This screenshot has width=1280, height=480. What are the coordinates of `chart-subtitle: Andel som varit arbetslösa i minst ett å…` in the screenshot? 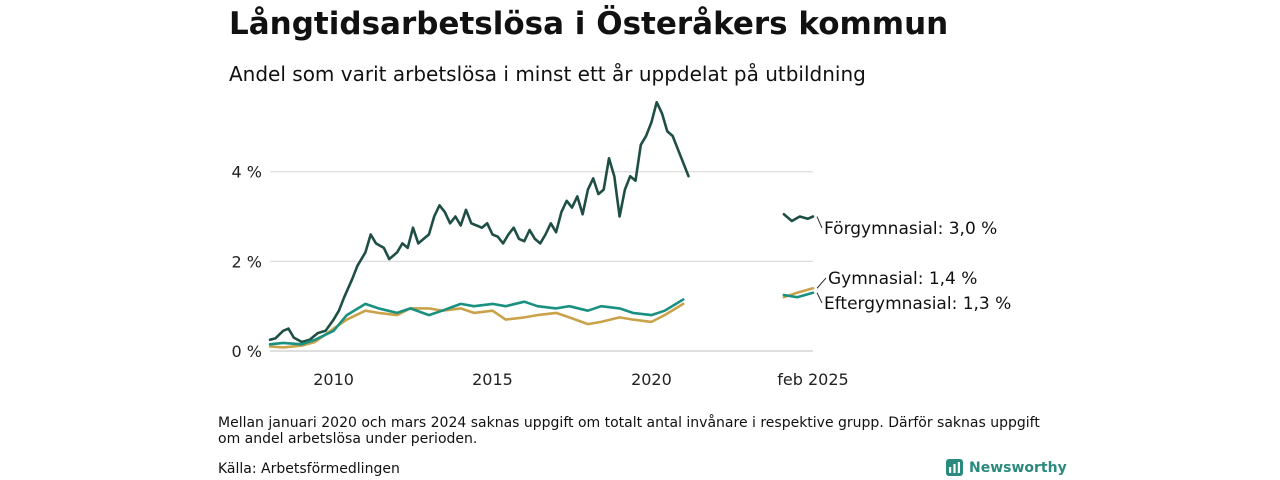 It's located at (547, 74).